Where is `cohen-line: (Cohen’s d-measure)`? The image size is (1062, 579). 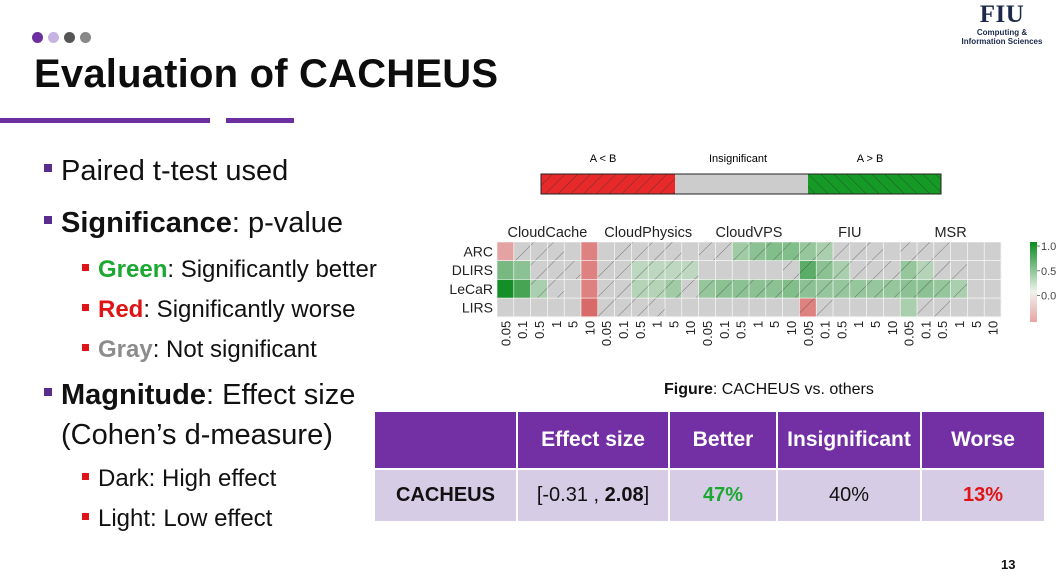
cohen-line: (Cohen’s d-measure) is located at coordinates (197, 435).